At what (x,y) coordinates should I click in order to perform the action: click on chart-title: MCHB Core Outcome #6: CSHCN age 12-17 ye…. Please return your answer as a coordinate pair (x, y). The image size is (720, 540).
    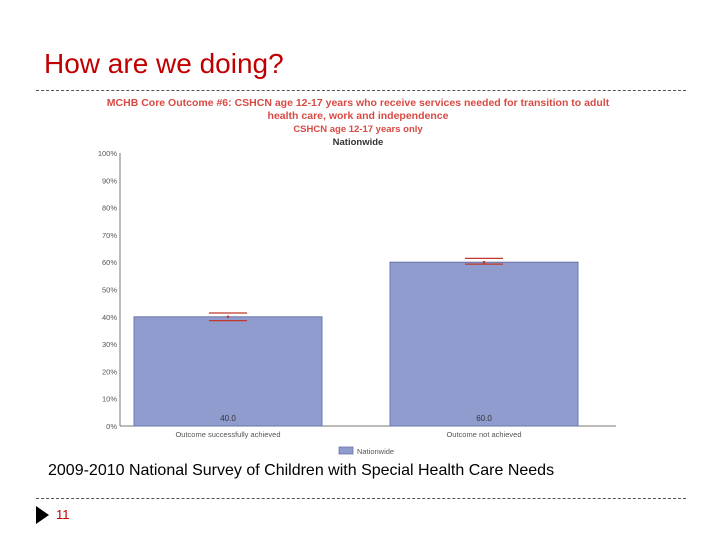
    Looking at the image, I should click on (358, 109).